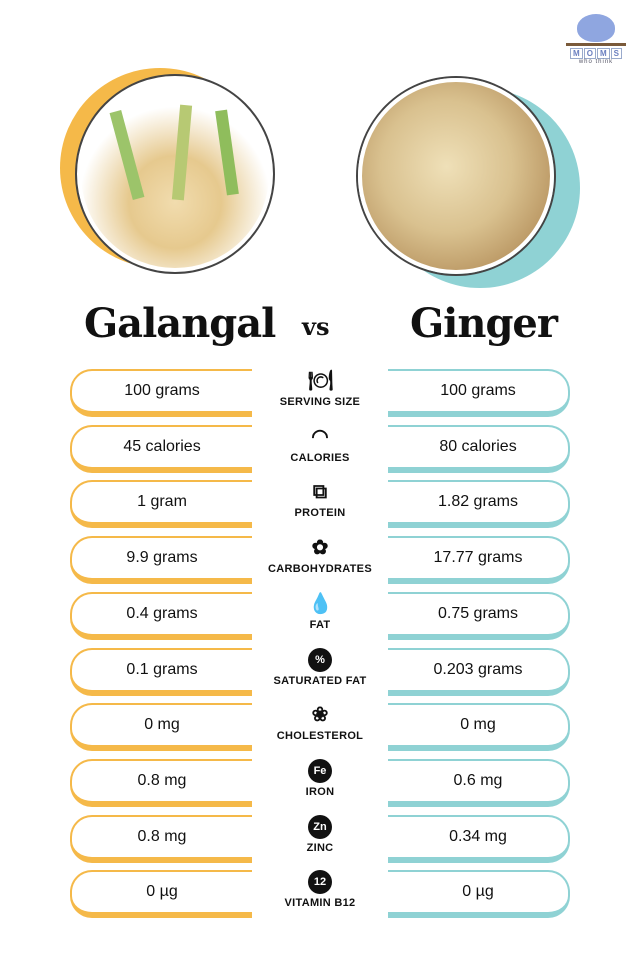 This screenshot has width=640, height=960. What do you see at coordinates (321, 381) in the screenshot?
I see `utensils-plate-icon: 🍽` at bounding box center [321, 381].